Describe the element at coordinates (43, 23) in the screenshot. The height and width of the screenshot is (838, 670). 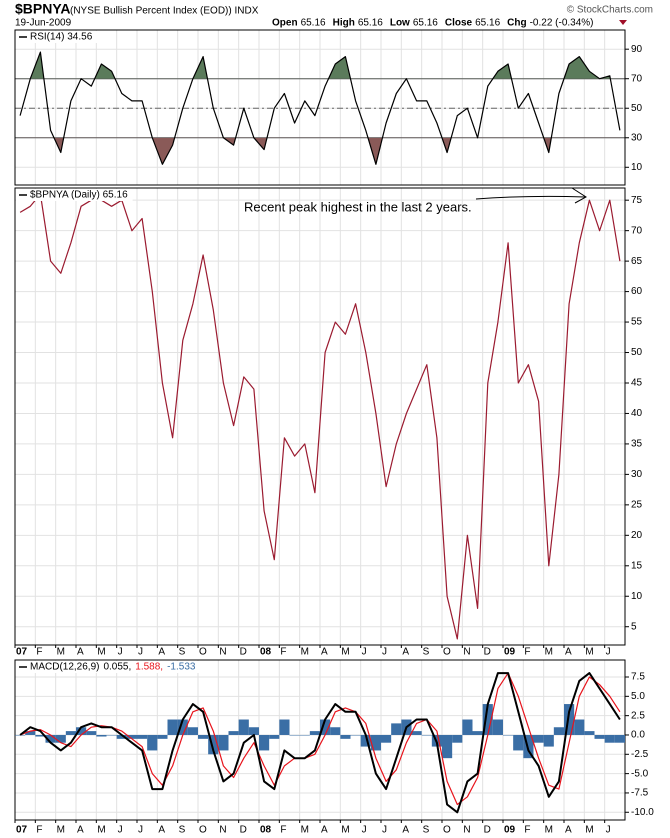
I see `date: 19-Jun-2009` at that location.